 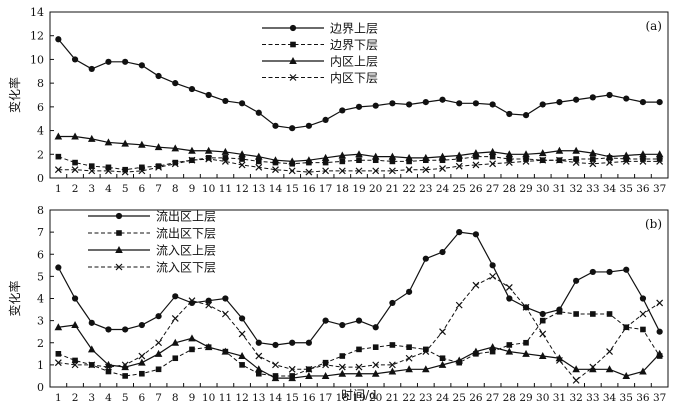 I want to click on x-tick-label: 37, so click(x=659, y=396).